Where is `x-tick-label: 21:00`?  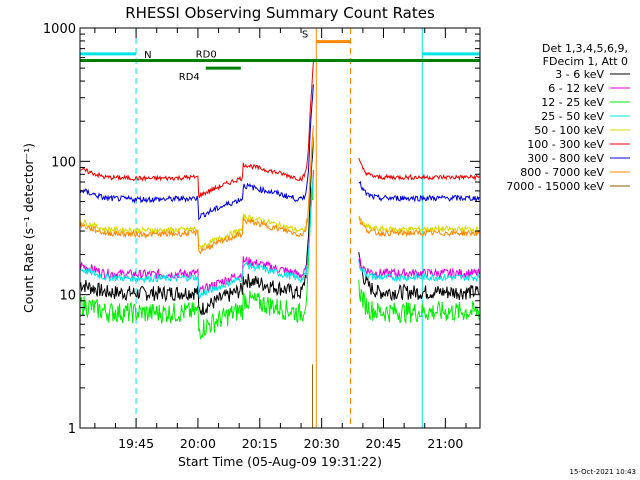 x-tick-label: 21:00 is located at coordinates (445, 443).